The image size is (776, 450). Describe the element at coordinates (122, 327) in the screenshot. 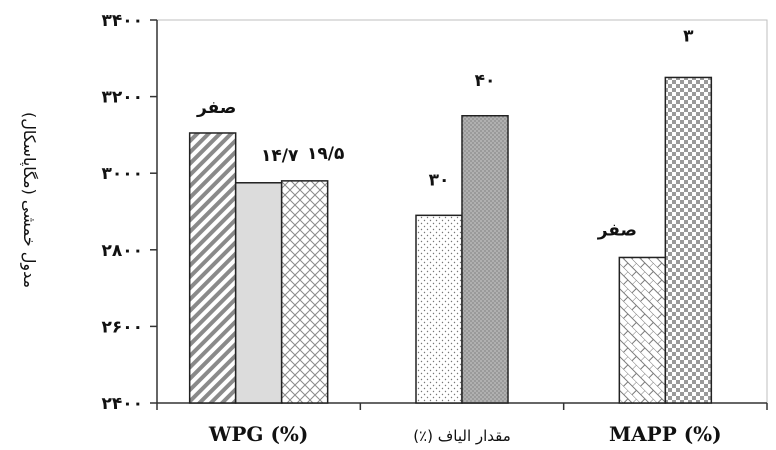

I see `y-tick-label: ۲۶۰۰` at that location.